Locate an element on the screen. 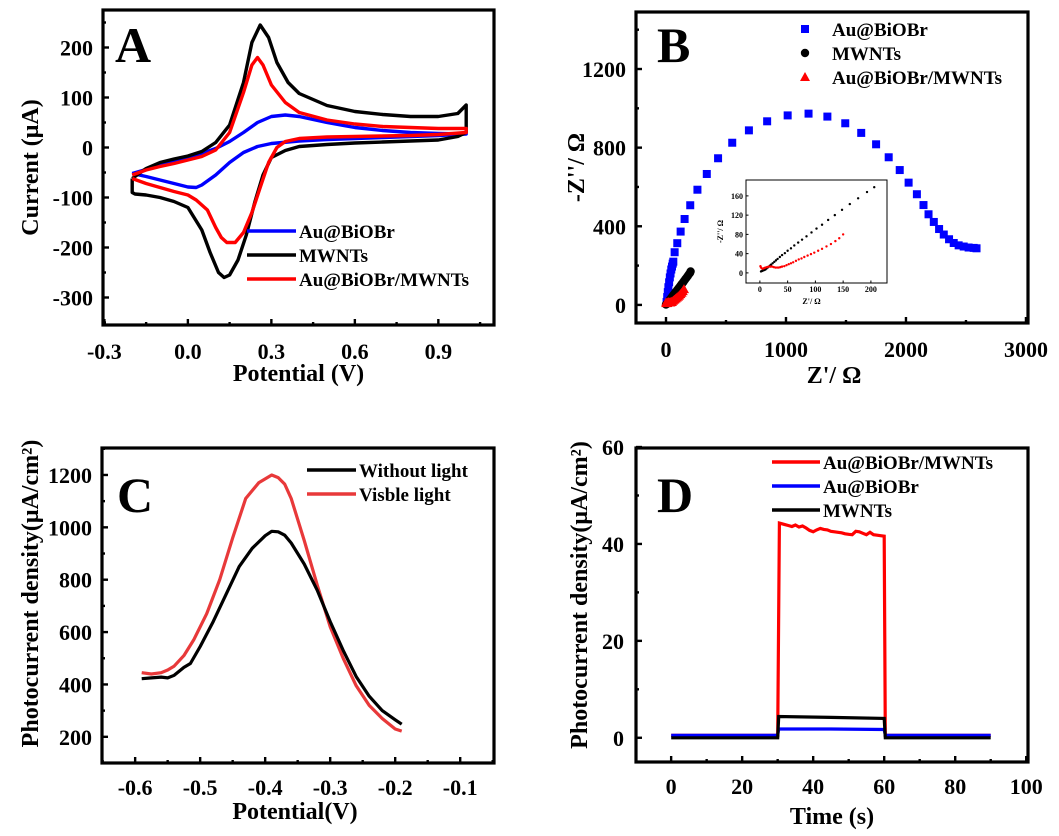 This screenshot has height=836, width=1059. y-tick-label: 20 is located at coordinates (613, 641).